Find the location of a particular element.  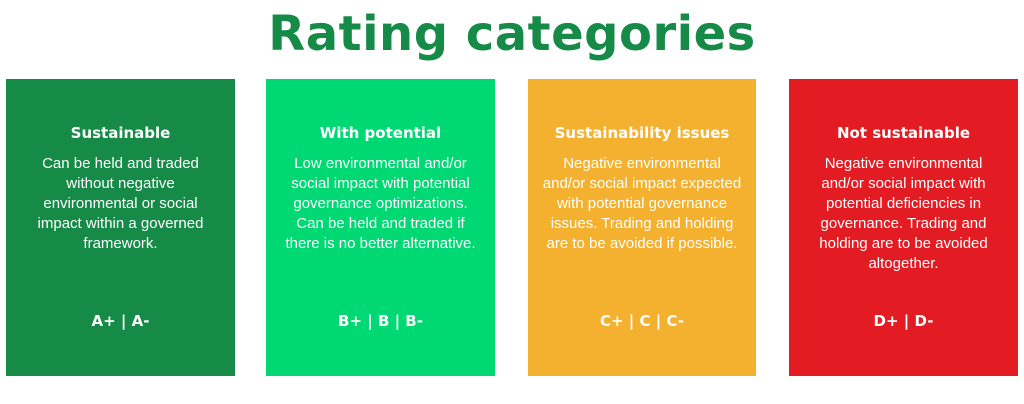

category-grades: B+ | B | B- is located at coordinates (380, 321).